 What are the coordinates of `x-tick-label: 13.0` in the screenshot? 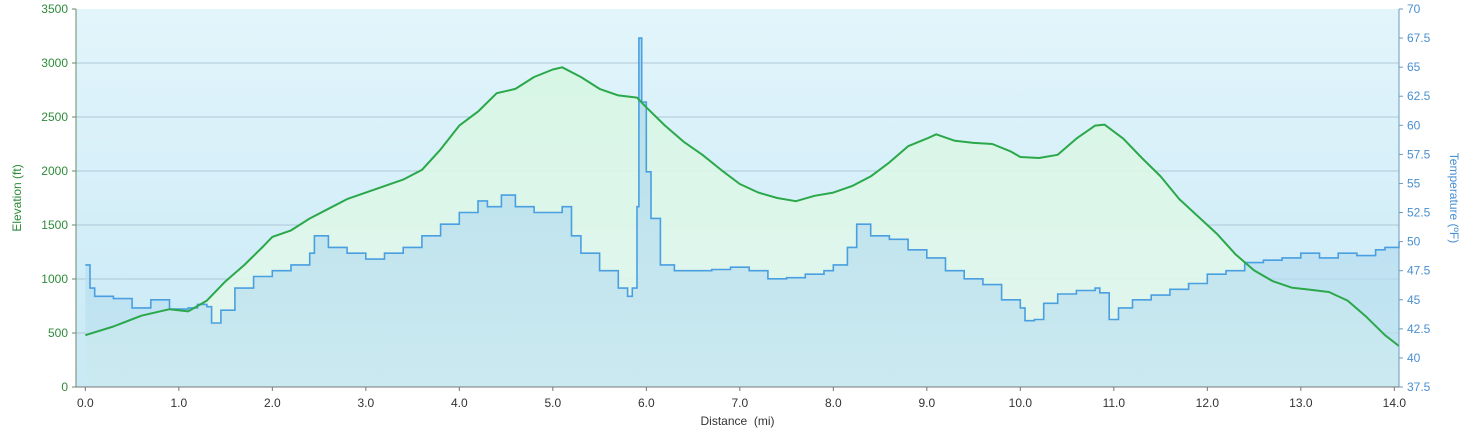 It's located at (1301, 403).